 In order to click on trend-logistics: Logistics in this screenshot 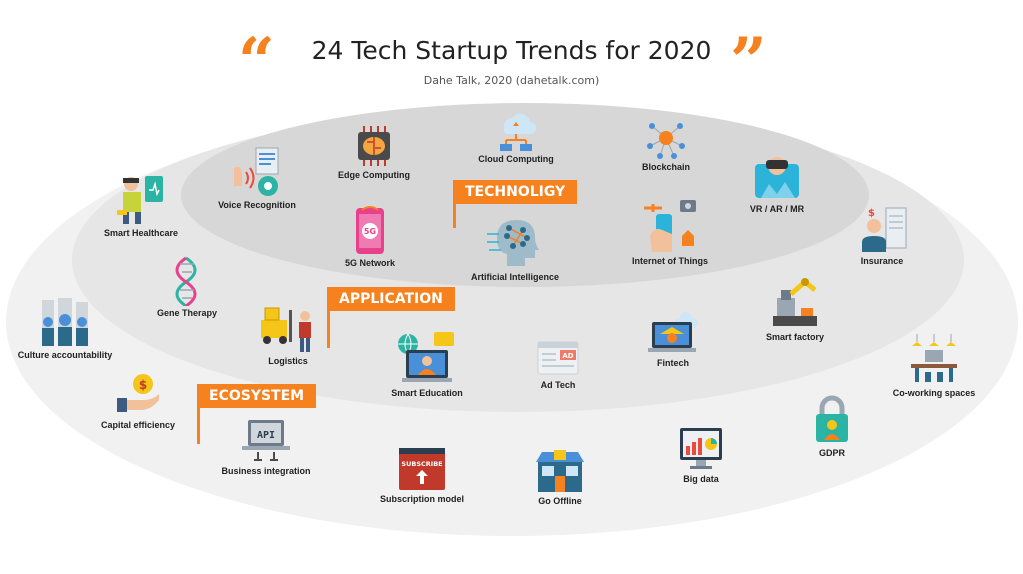, I will do `click(288, 333)`.